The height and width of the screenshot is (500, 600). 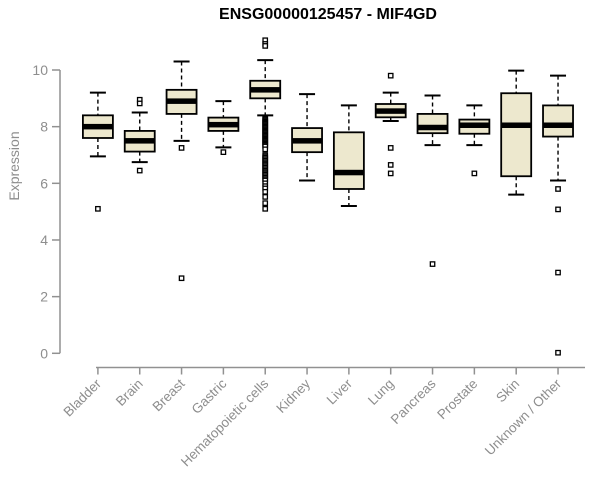 What do you see at coordinates (457, 399) in the screenshot?
I see `x-tick-label: Prostate` at bounding box center [457, 399].